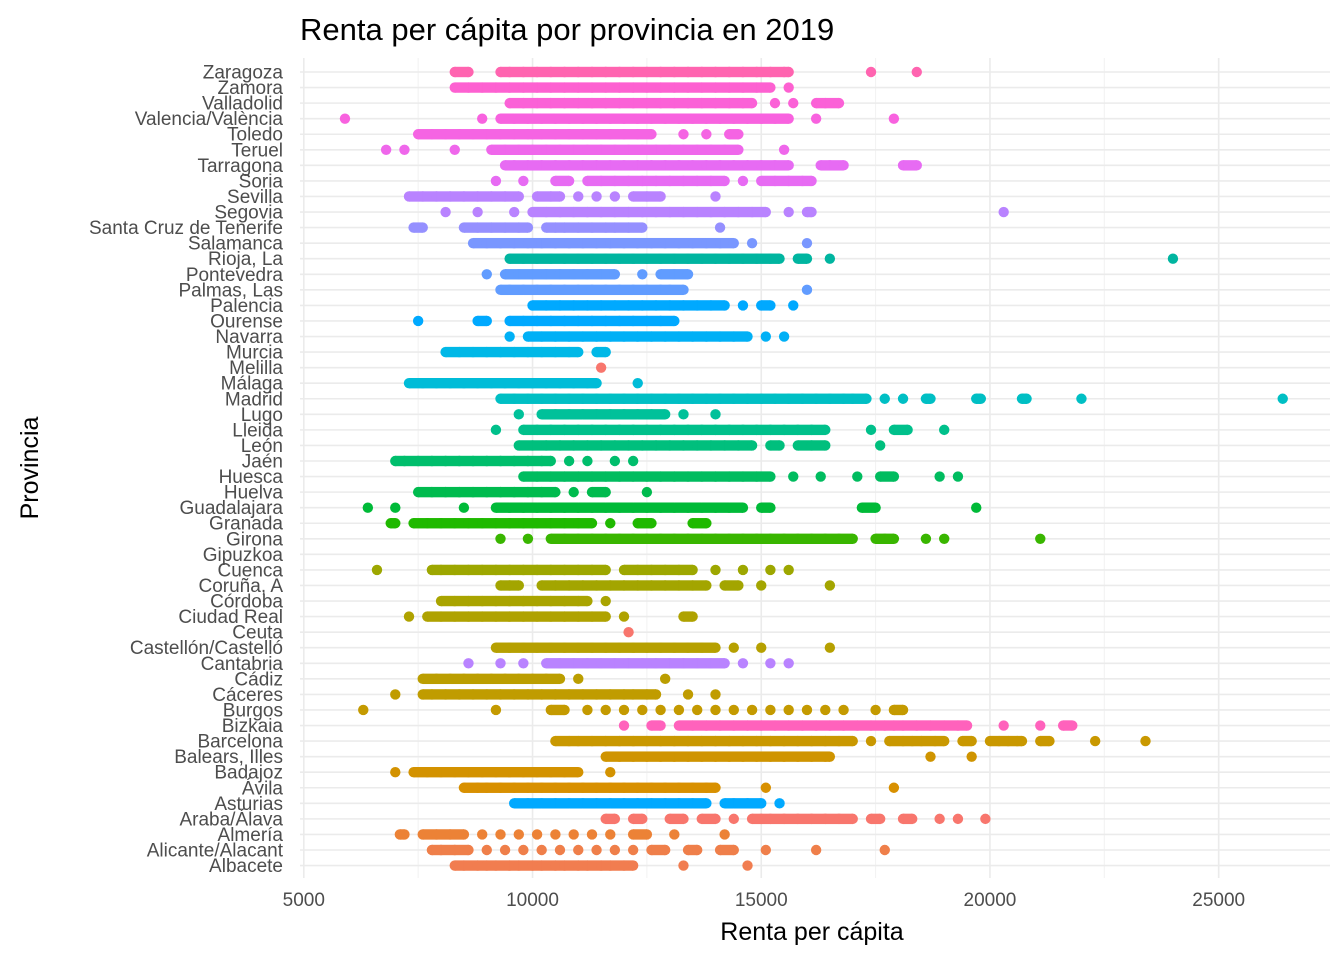 The width and height of the screenshot is (1344, 960). What do you see at coordinates (255, 135) in the screenshot?
I see `y-tick-label: Toledo` at bounding box center [255, 135].